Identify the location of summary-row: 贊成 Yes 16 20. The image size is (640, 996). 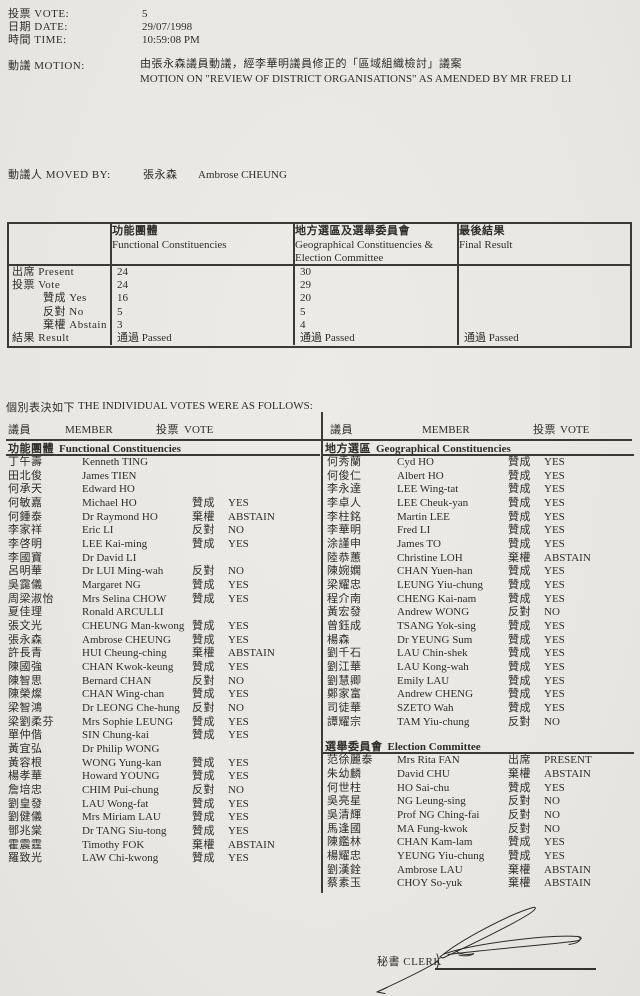
(319, 299).